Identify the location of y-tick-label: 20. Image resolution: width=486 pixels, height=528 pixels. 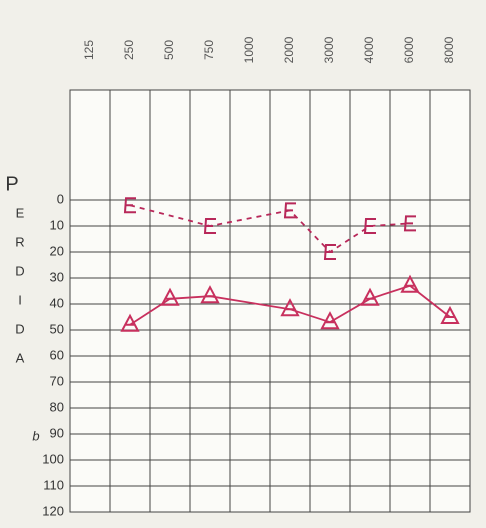
(57, 250).